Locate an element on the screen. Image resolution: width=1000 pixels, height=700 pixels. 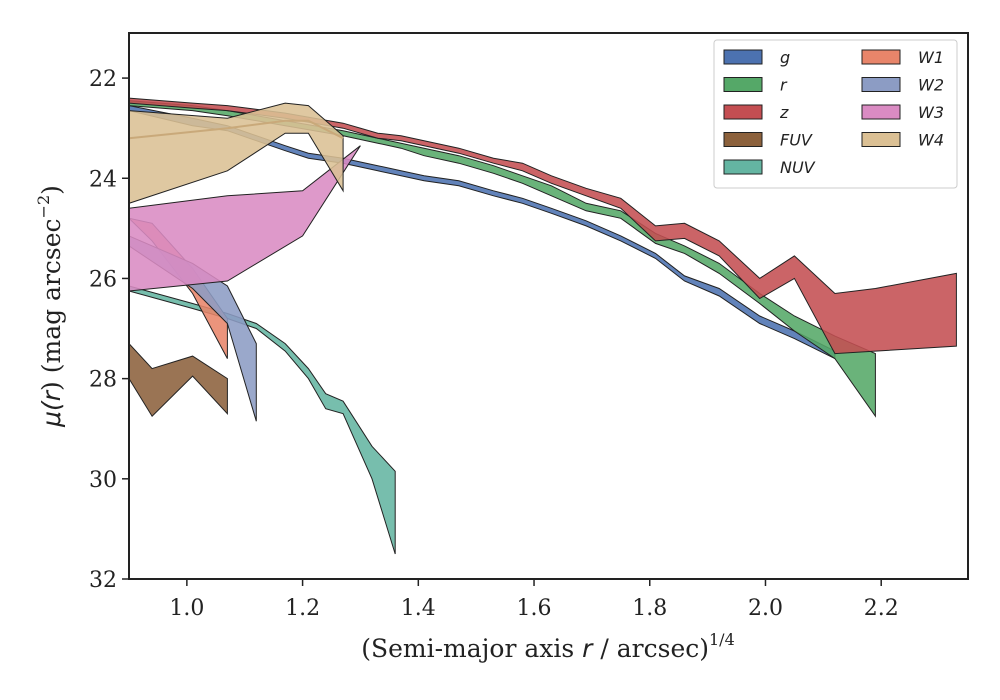
legend-label-w1: W1 is located at coordinates (931, 57).